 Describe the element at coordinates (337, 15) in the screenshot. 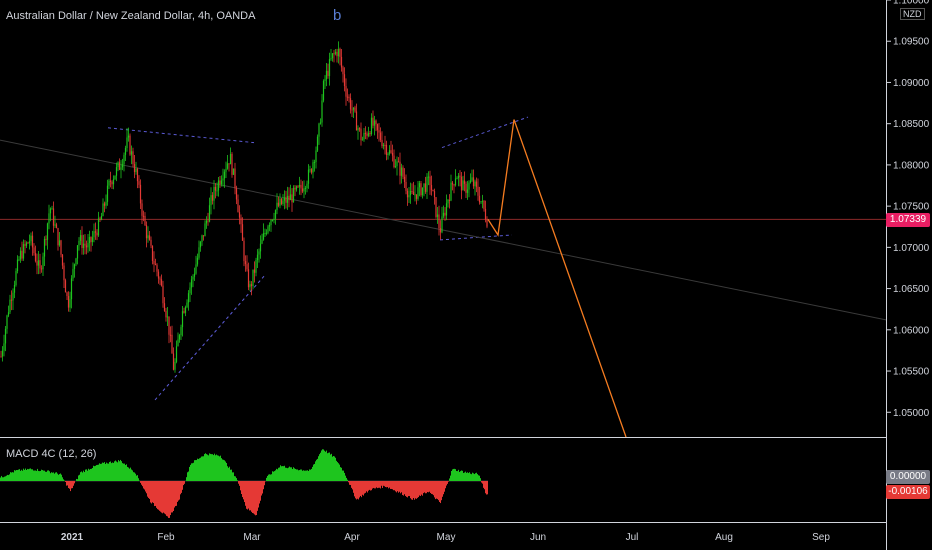

I see `wave-label-b: b` at that location.